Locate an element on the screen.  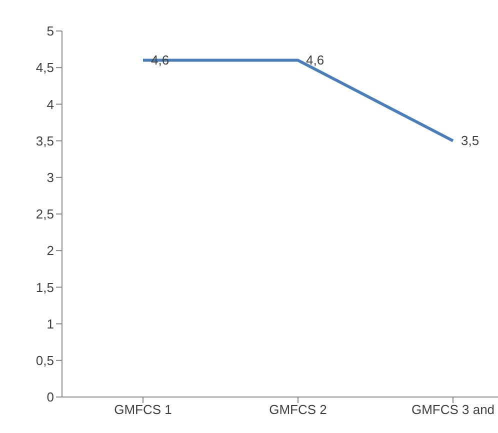
y-tick-label: 2 is located at coordinates (50, 250).